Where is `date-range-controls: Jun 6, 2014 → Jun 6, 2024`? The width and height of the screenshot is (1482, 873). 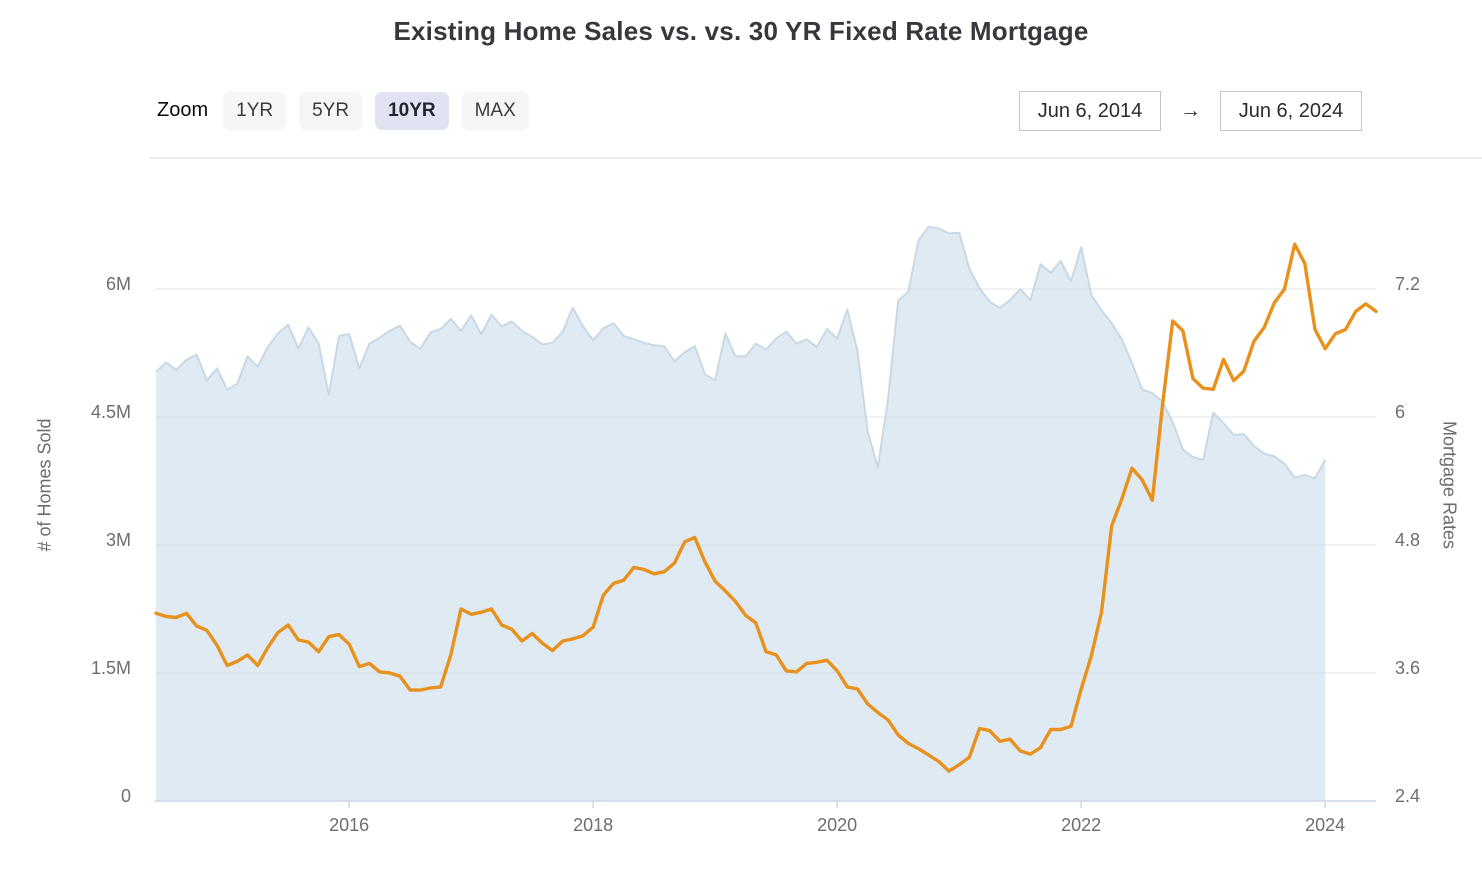
date-range-controls: Jun 6, 2014 → Jun 6, 2024 is located at coordinates (1190, 111).